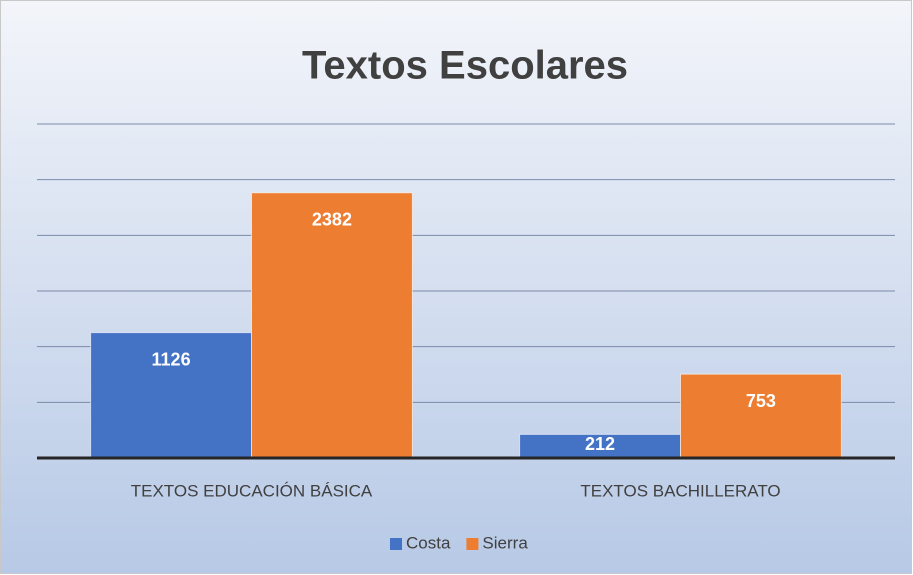  I want to click on legend-label: Sierra, so click(505, 542).